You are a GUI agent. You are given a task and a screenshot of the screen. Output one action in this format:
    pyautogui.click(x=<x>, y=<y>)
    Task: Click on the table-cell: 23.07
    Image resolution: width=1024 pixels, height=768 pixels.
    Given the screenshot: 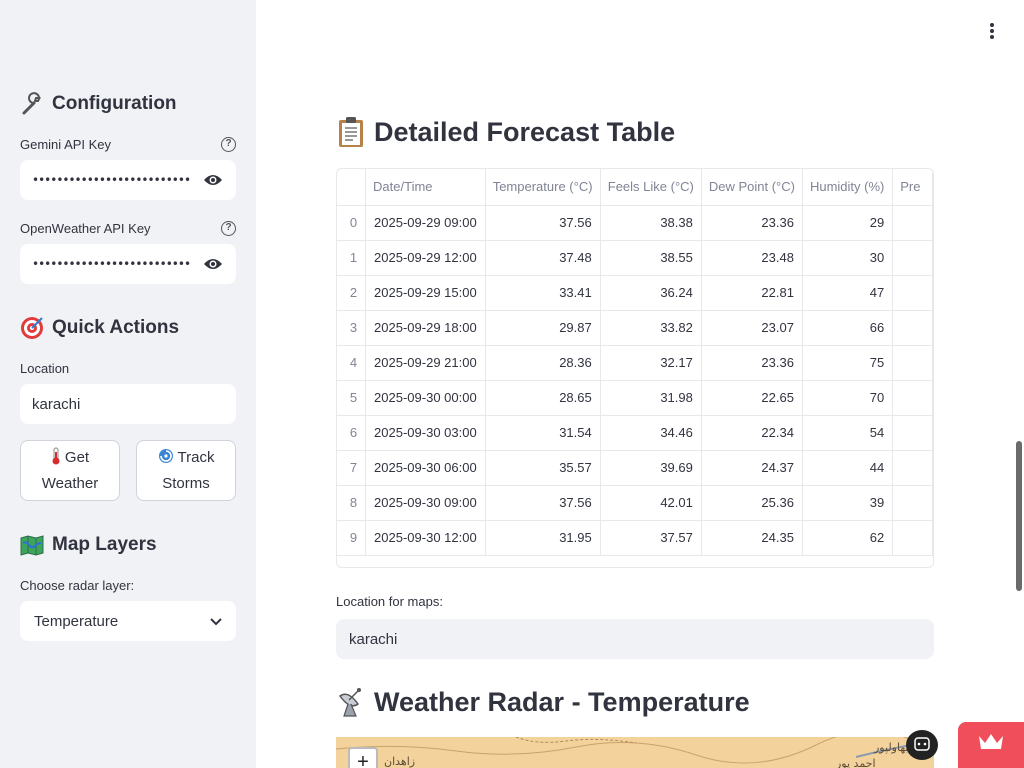 What is the action you would take?
    pyautogui.click(x=752, y=328)
    